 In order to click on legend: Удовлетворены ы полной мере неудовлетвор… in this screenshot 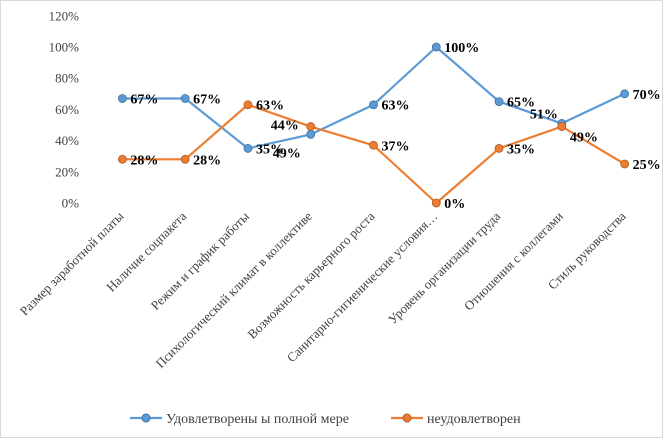, I will do `click(325, 419)`.